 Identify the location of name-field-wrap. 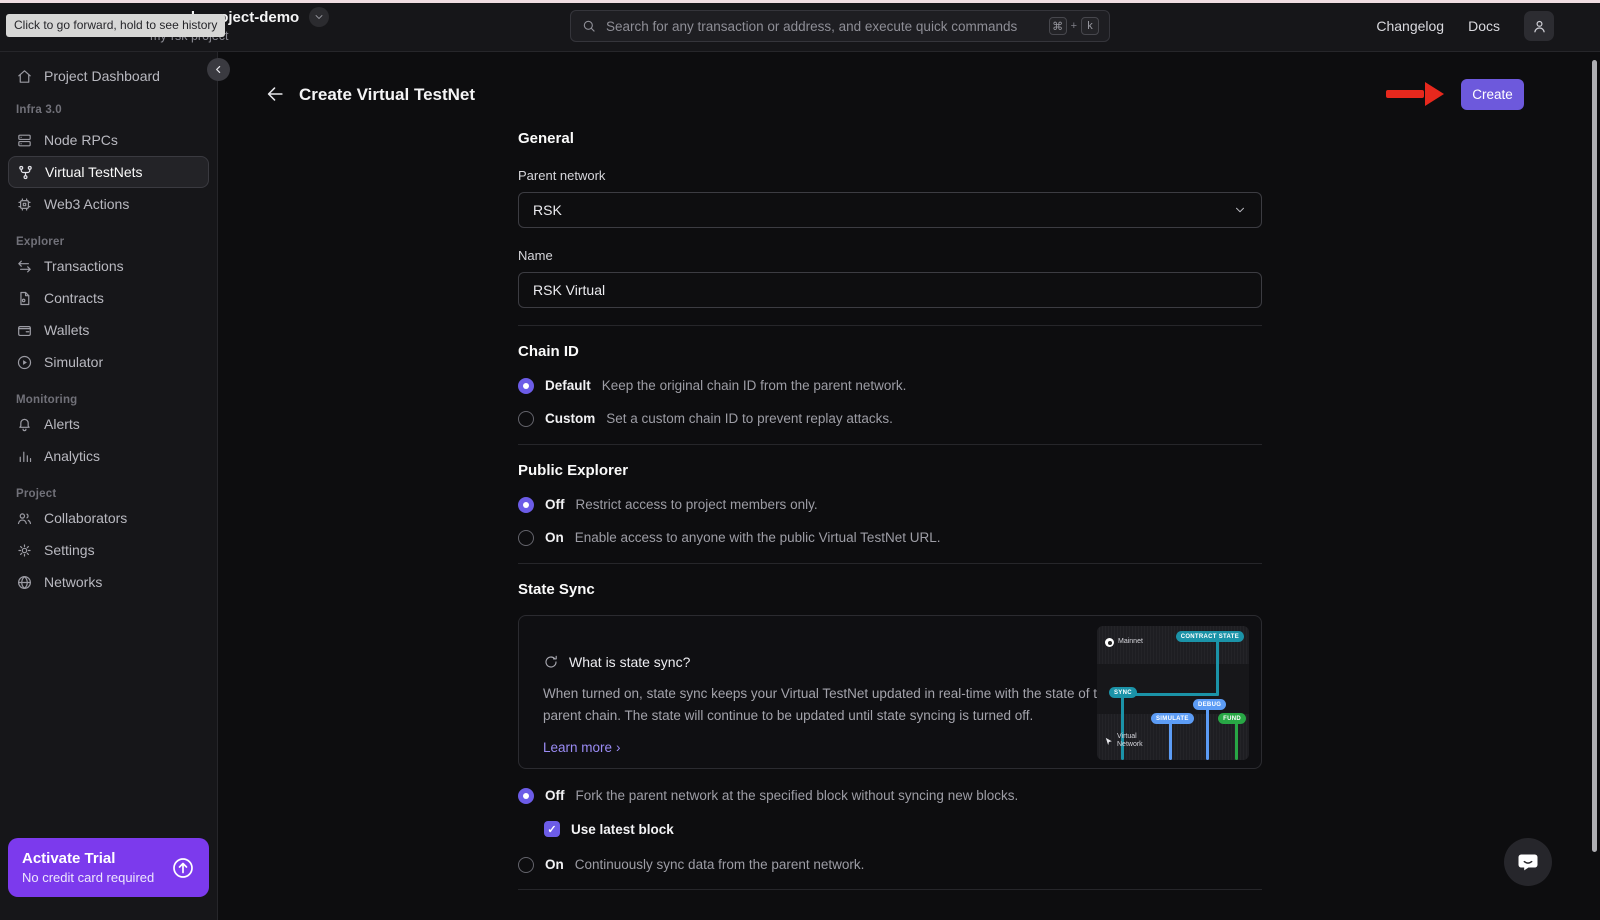
(890, 290).